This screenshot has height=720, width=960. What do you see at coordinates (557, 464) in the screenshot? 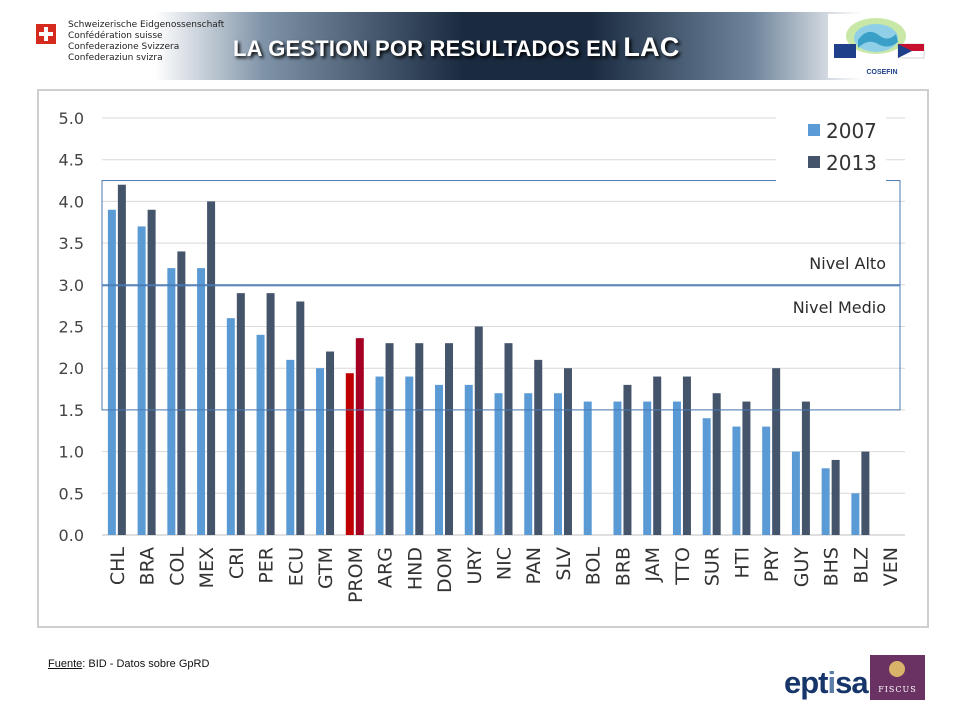
I see `bar-2007-slv` at bounding box center [557, 464].